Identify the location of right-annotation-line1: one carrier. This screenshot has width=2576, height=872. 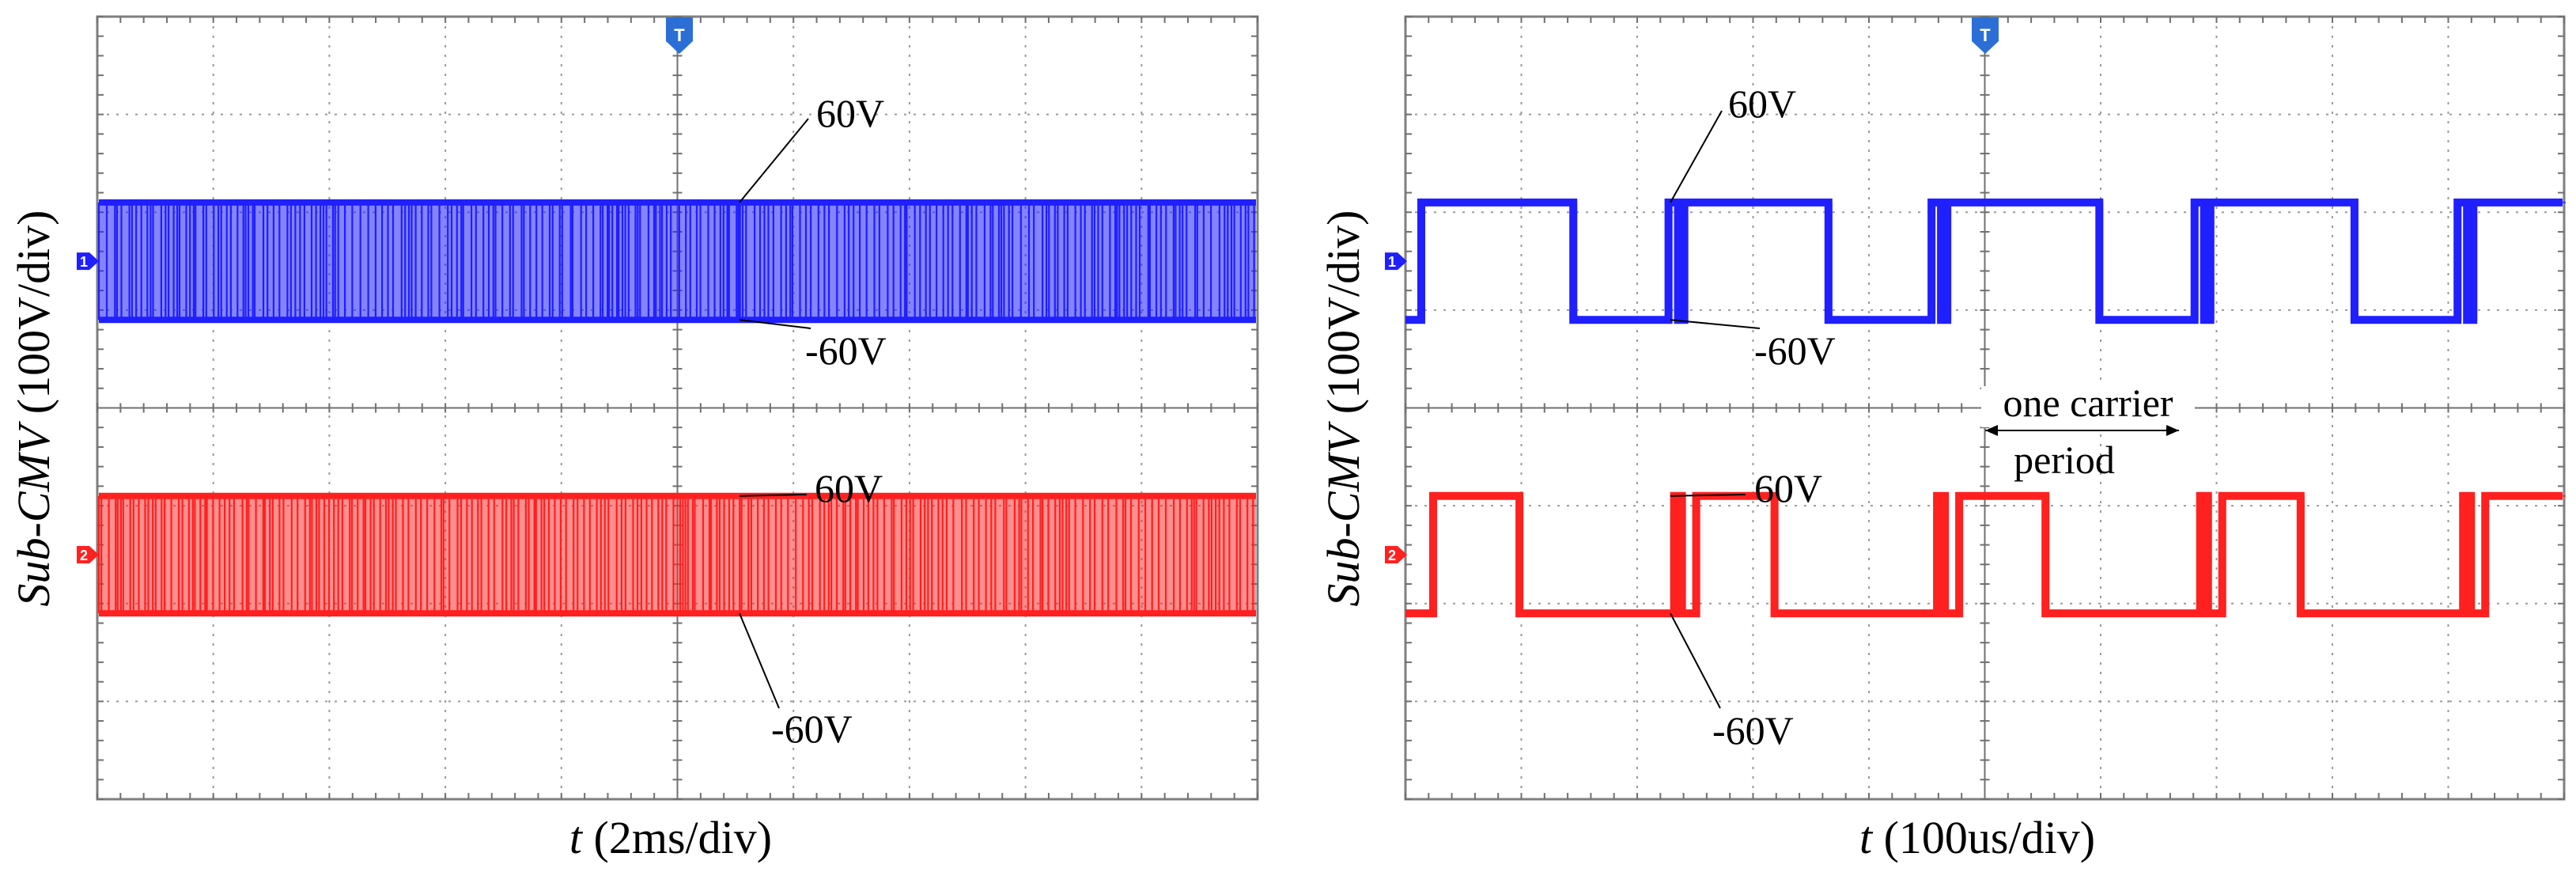
(2088, 403).